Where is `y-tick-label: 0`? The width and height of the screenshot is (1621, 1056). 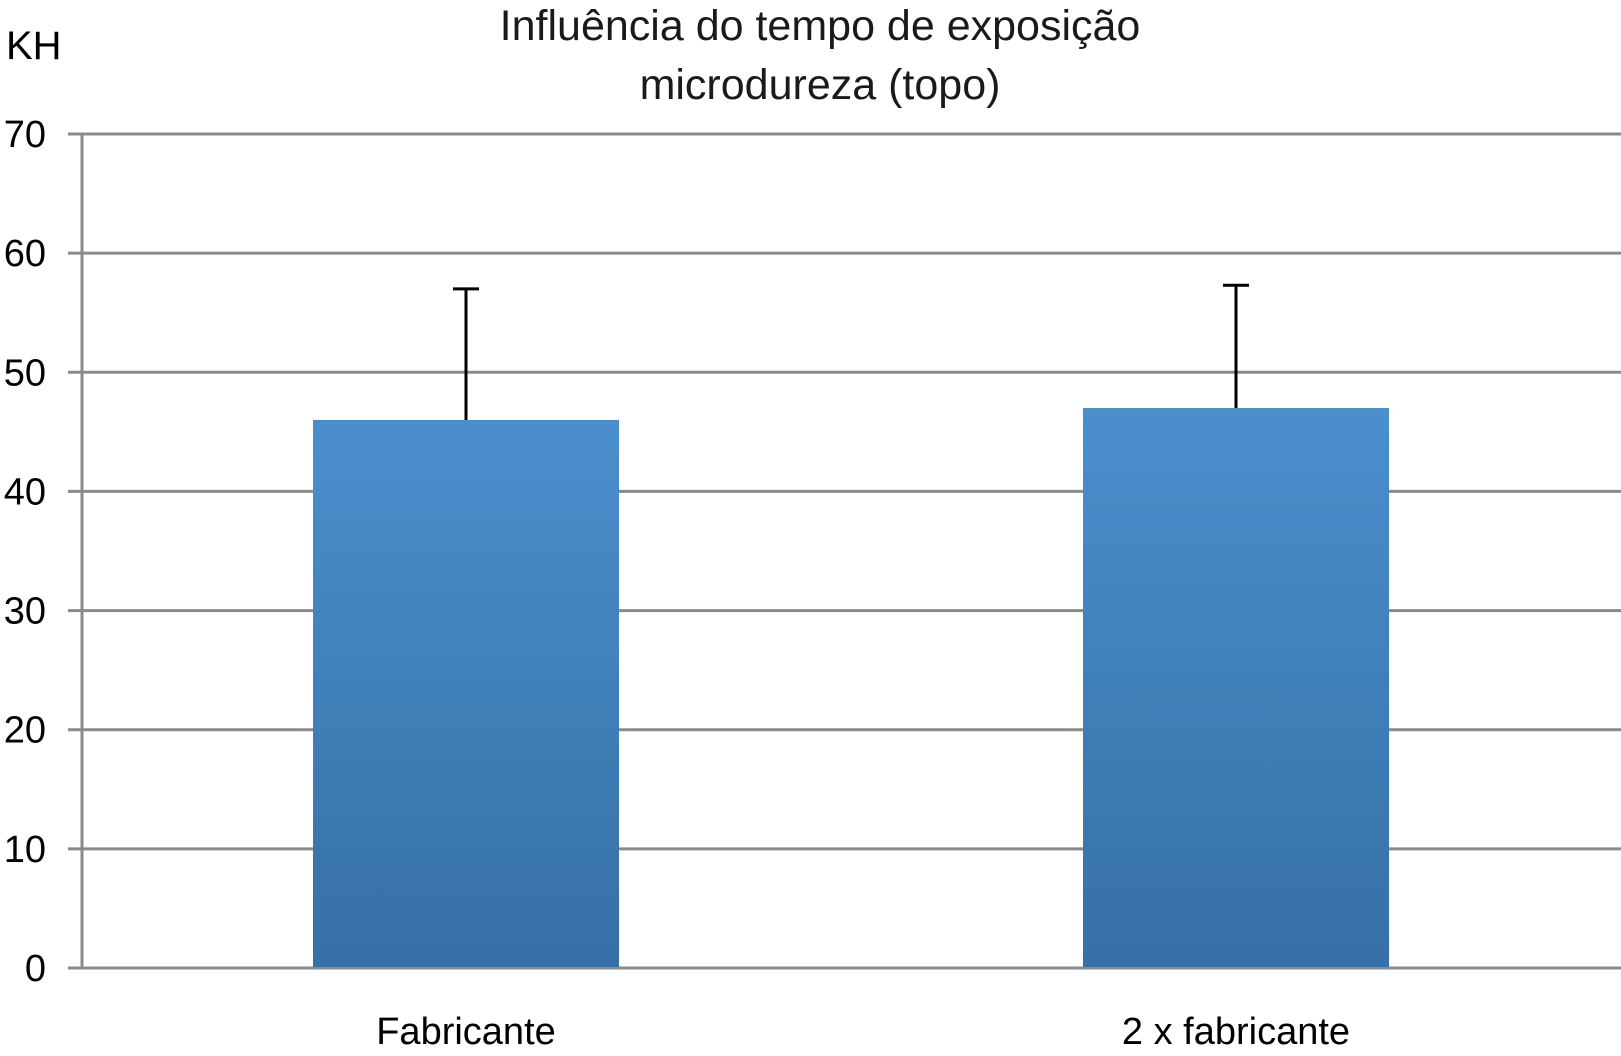 y-tick-label: 0 is located at coordinates (35, 969).